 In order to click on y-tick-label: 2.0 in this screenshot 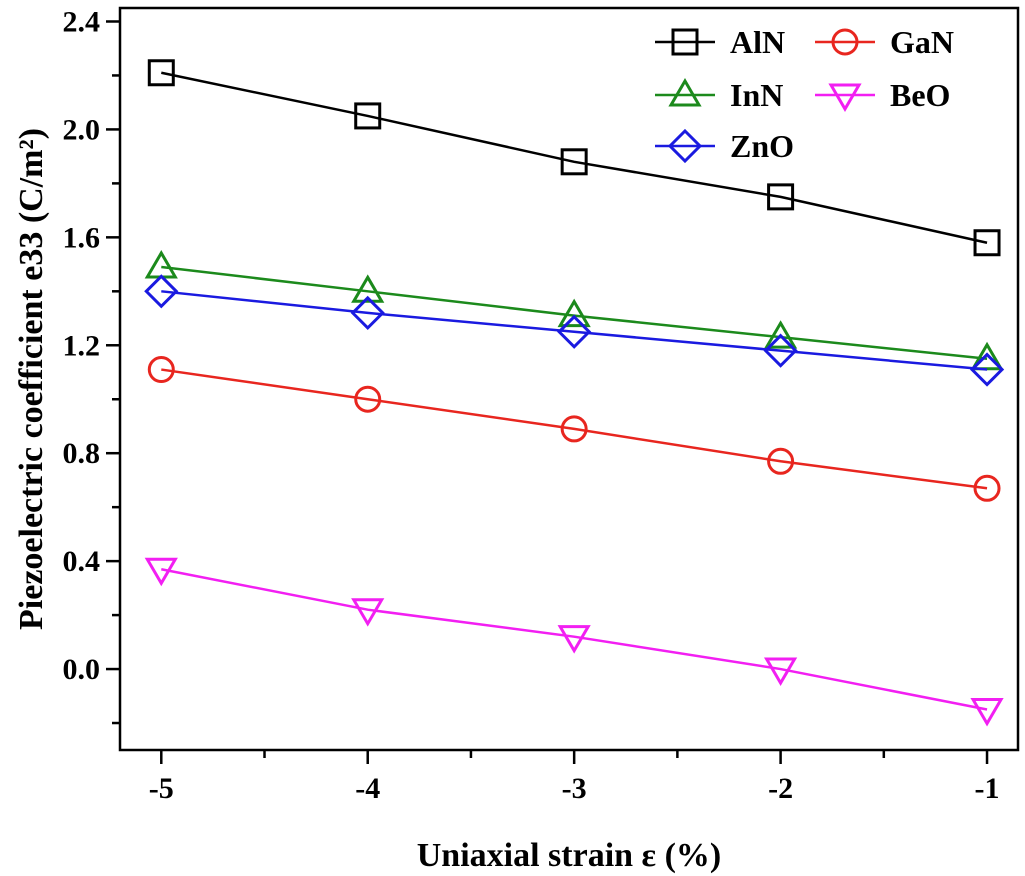, I will do `click(82, 129)`.